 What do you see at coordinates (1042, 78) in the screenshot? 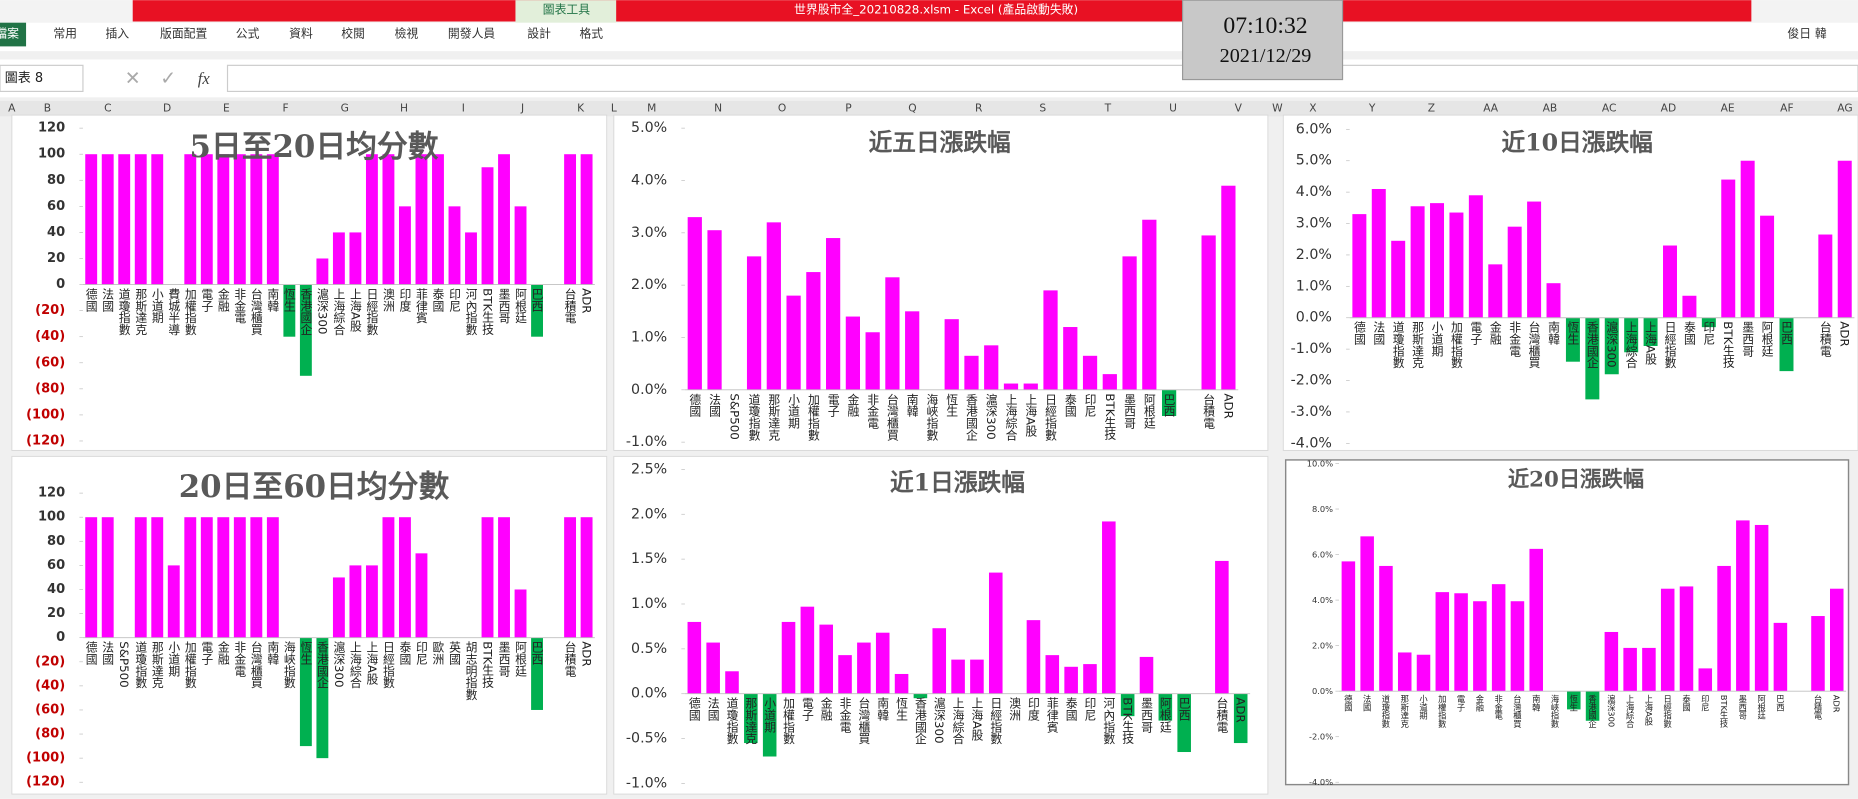
I see `formula-input` at bounding box center [1042, 78].